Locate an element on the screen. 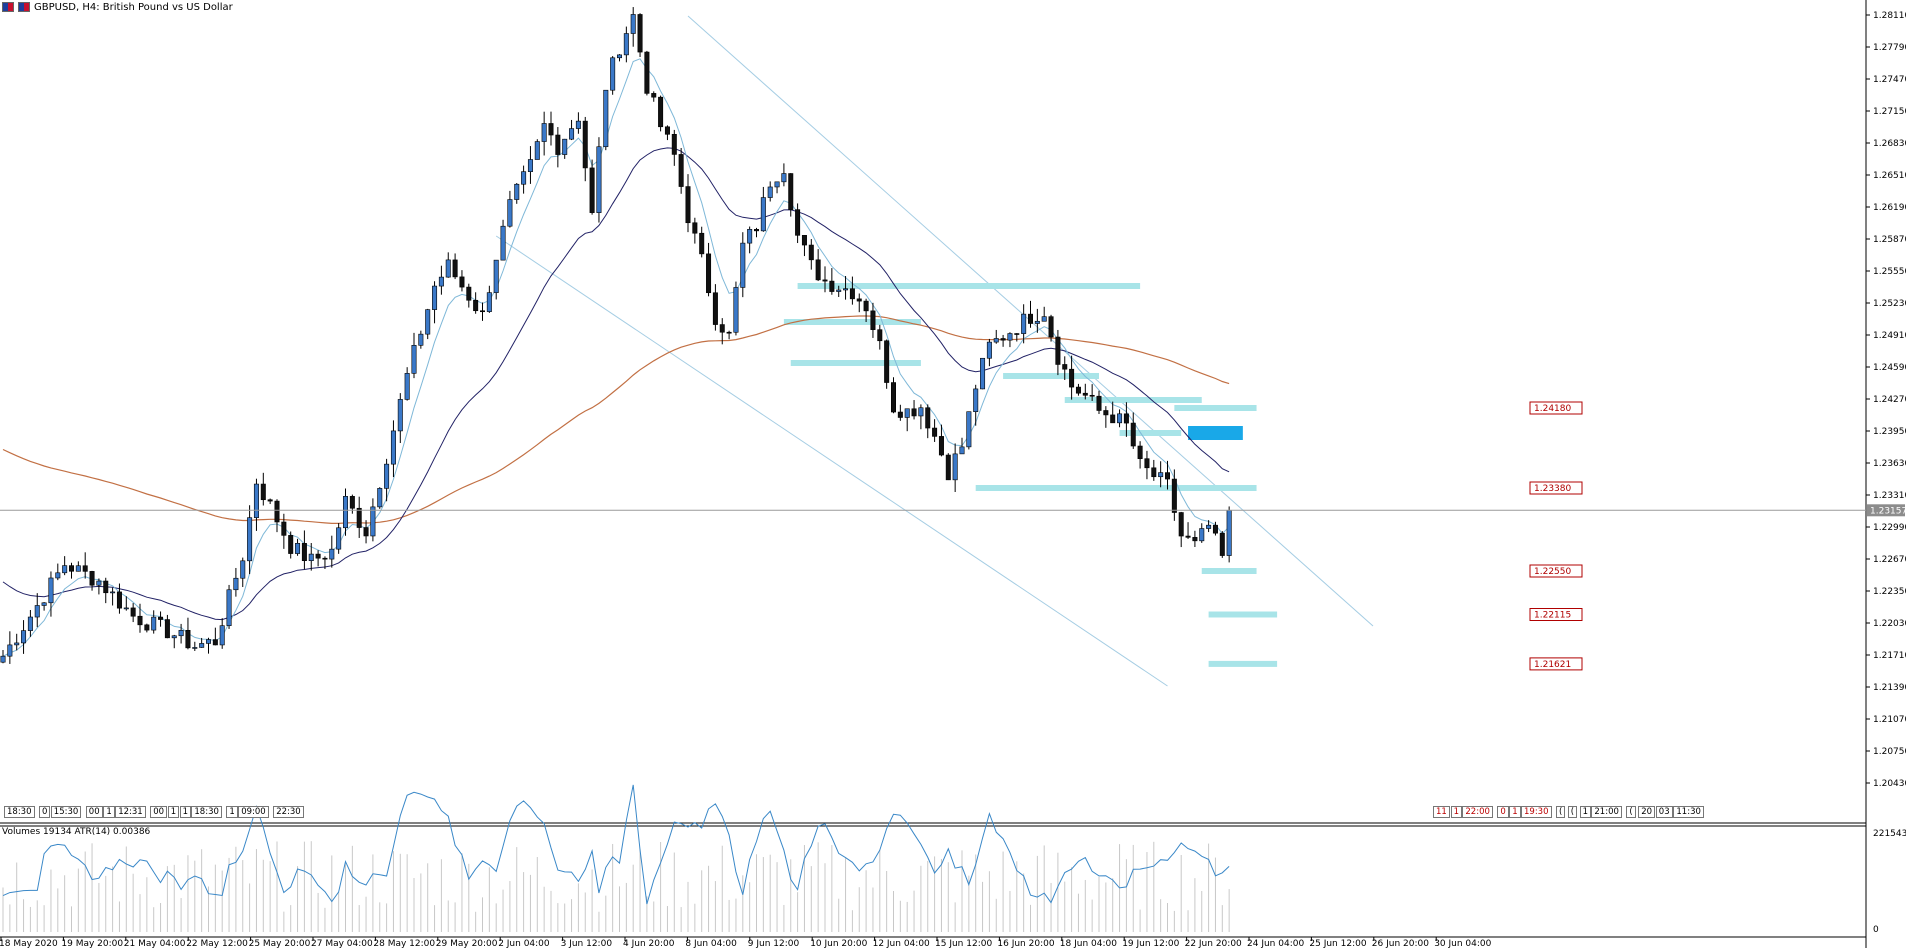 Image resolution: width=1906 pixels, height=948 pixels. current-price-label: 1.23157 is located at coordinates (1888, 511).